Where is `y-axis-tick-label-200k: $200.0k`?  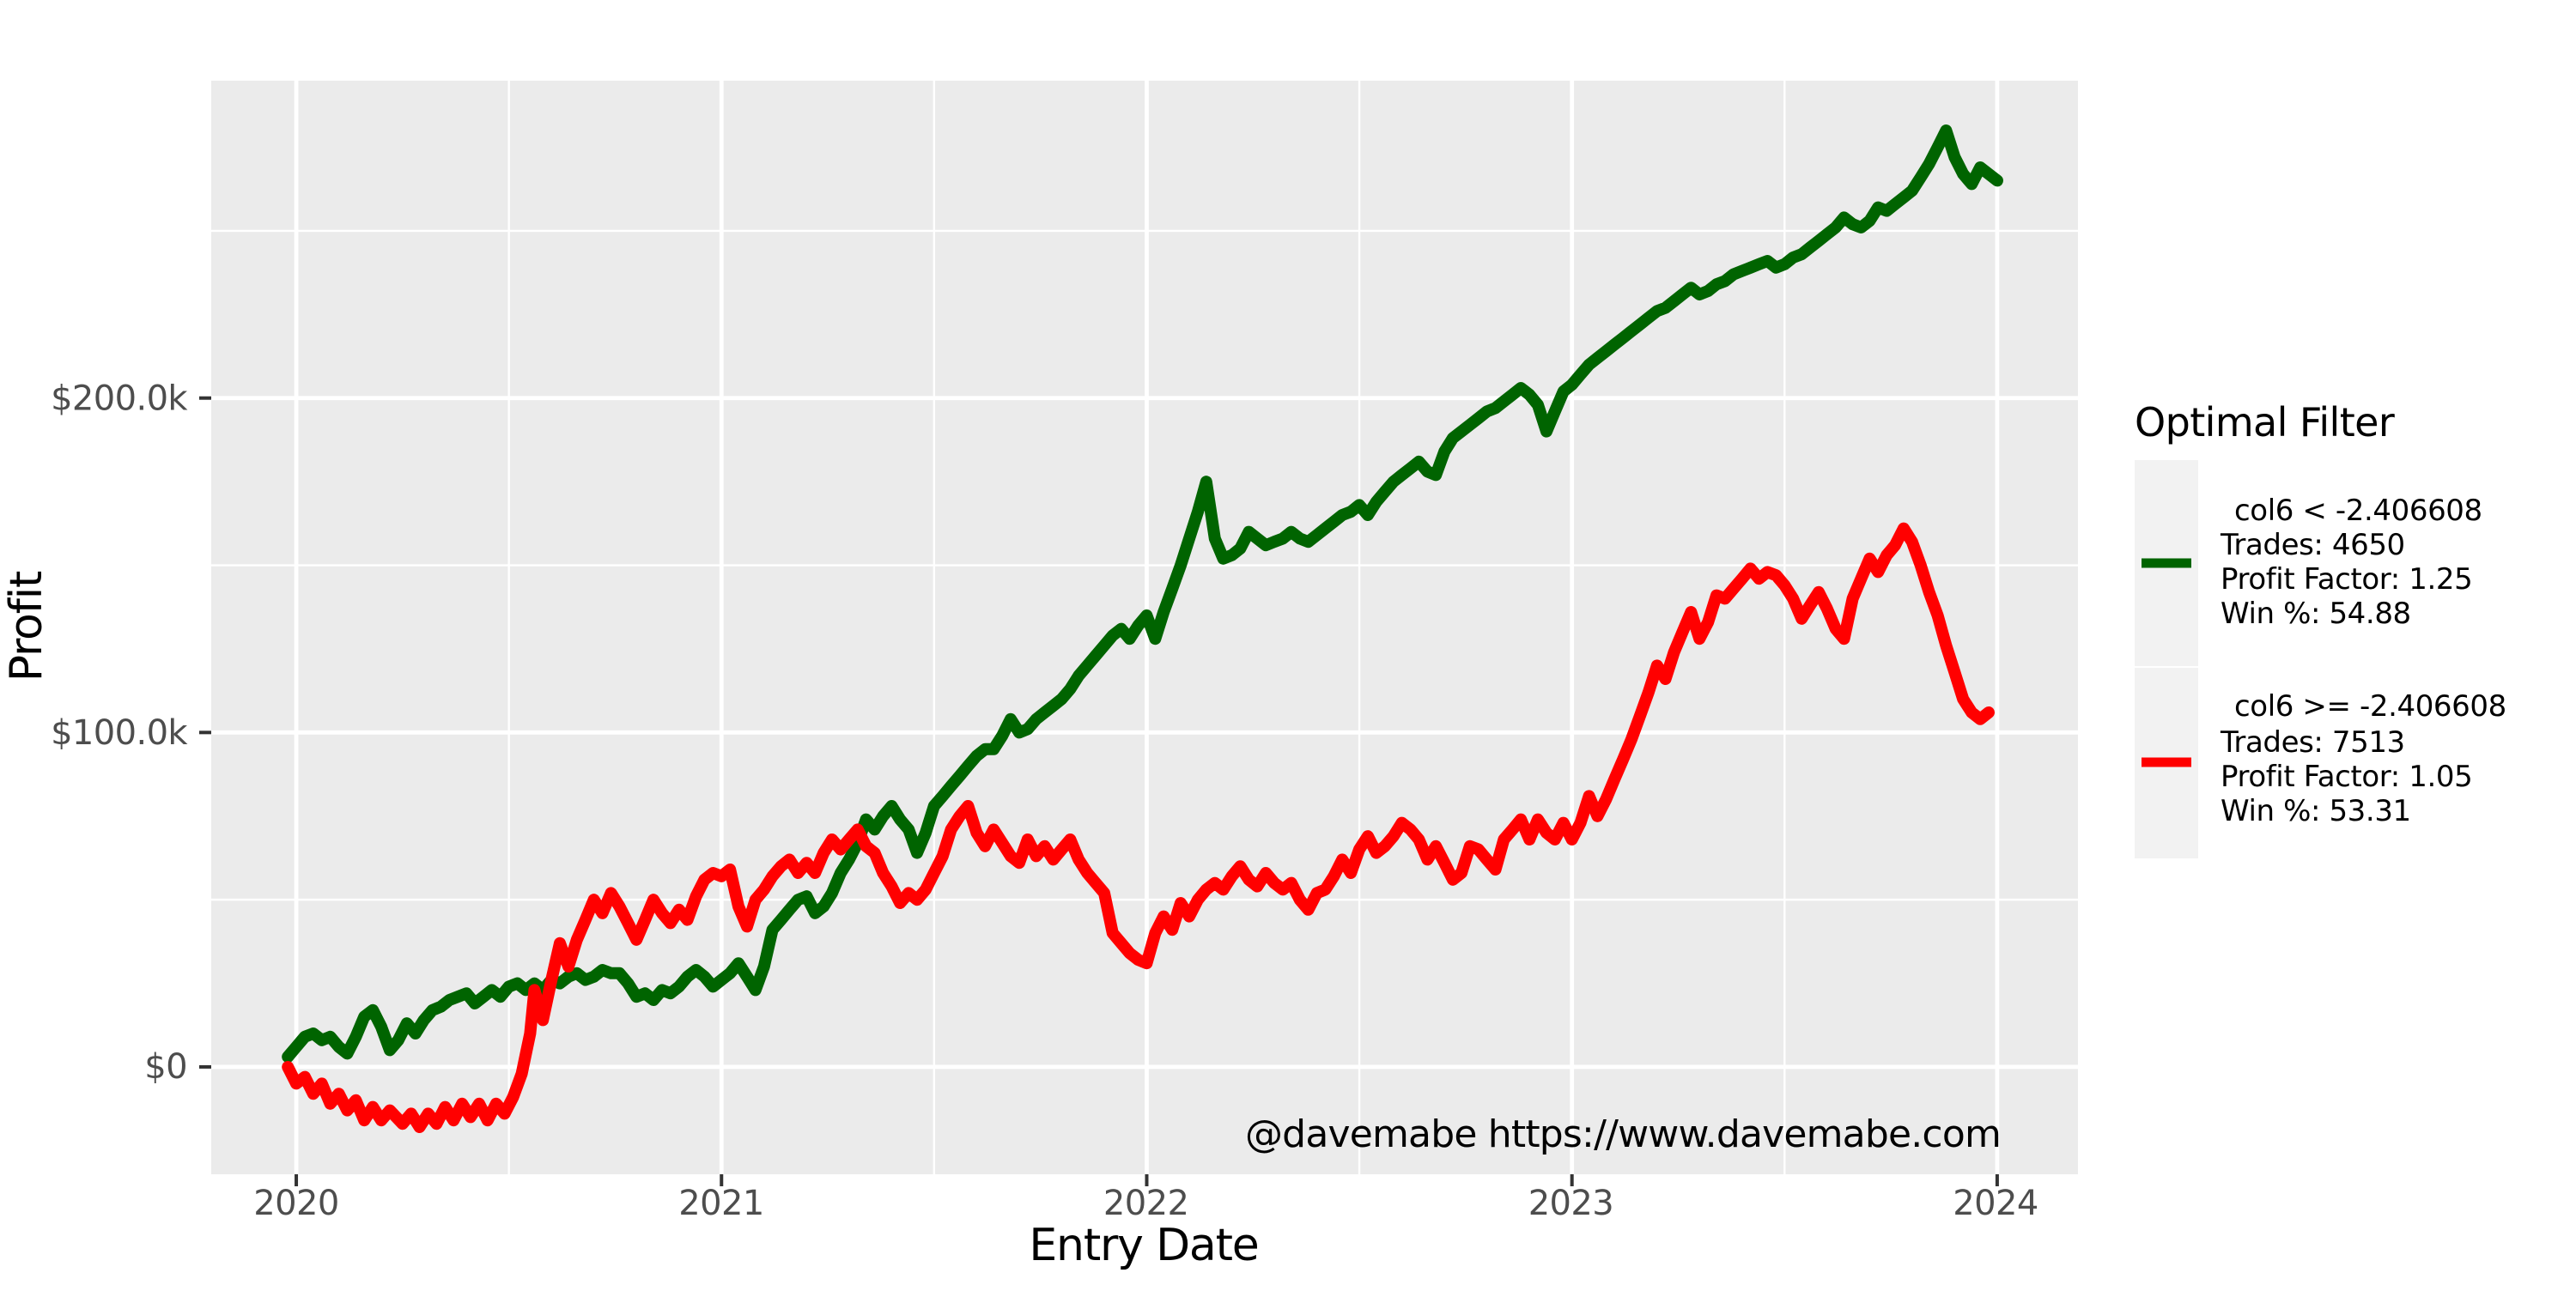
y-axis-tick-label-200k: $200.0k is located at coordinates (119, 399).